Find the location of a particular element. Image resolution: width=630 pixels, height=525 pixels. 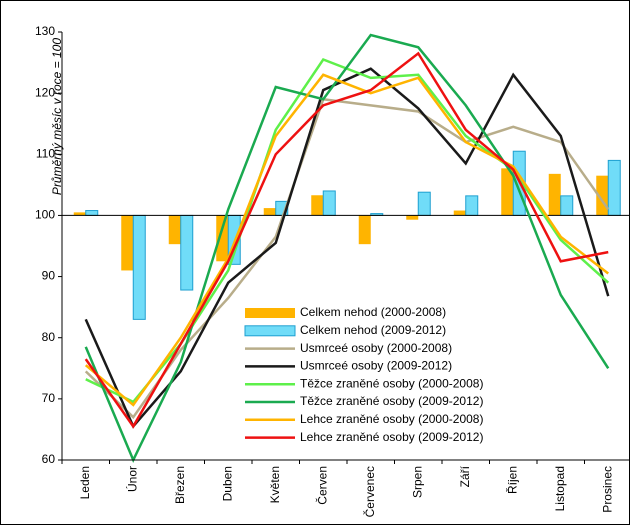

x-tick-label: Červen is located at coordinates (321, 485).